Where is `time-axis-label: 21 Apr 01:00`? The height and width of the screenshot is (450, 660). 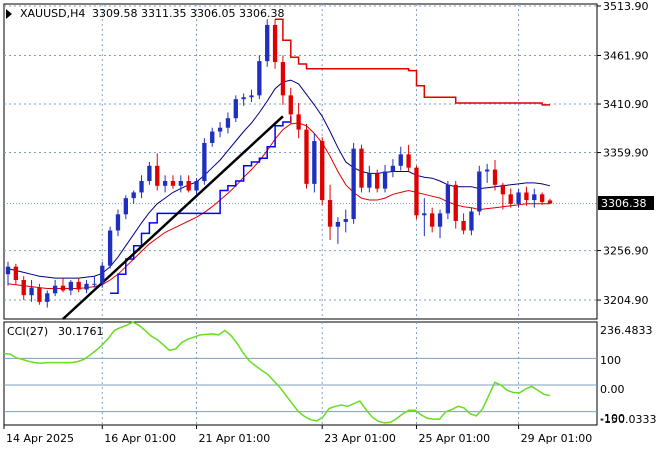 time-axis-label: 21 Apr 01:00 is located at coordinates (235, 438).